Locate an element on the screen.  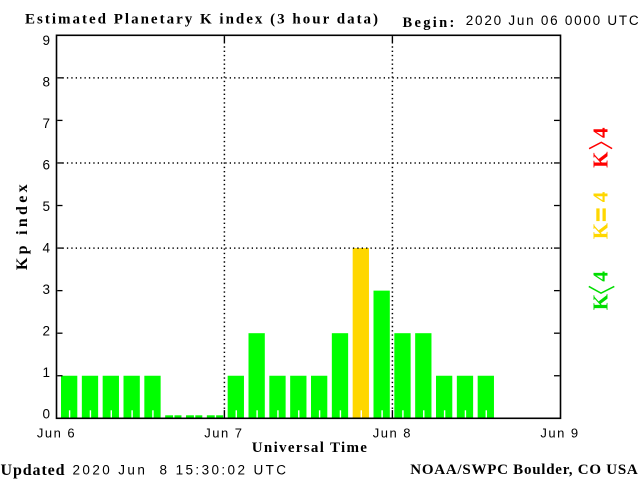
svg-text: 8 is located at coordinates (46, 82).